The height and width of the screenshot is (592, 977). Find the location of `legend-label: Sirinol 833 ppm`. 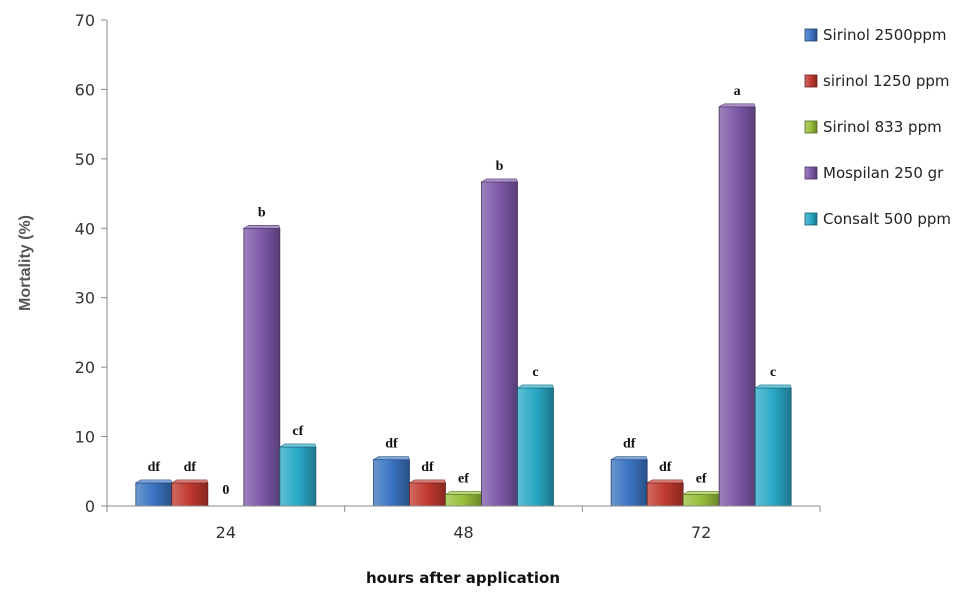

legend-label: Sirinol 833 ppm is located at coordinates (882, 127).